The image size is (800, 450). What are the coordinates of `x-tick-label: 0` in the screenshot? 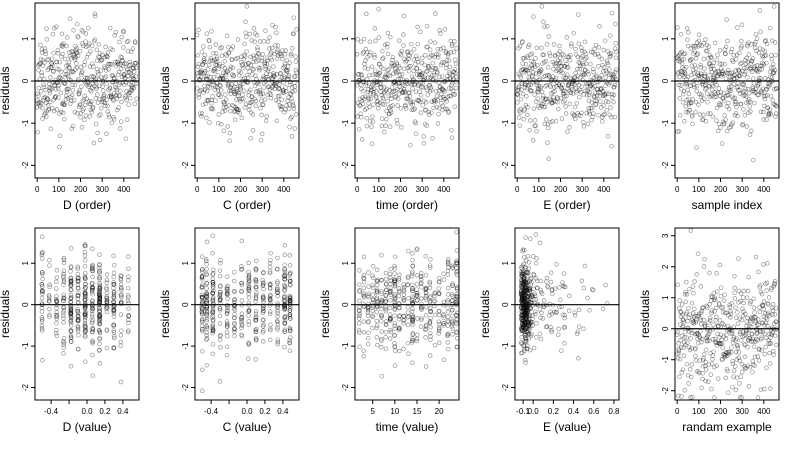 It's located at (517, 189).